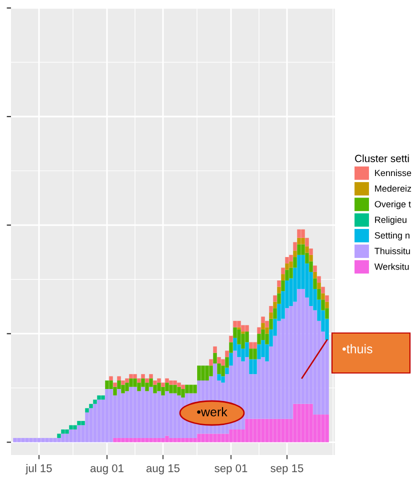 The image size is (414, 483). I want to click on annotation: •werk, so click(212, 411).